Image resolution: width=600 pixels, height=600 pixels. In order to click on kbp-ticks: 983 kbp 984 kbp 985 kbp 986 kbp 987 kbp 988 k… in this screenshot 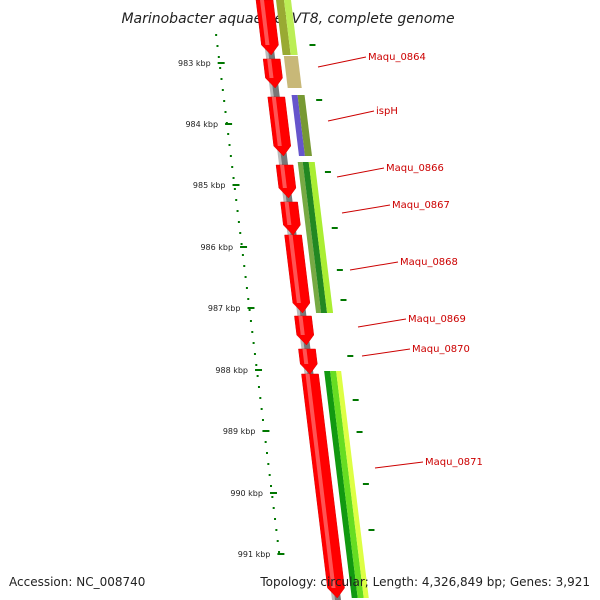, I will do `click(231, 309)`.